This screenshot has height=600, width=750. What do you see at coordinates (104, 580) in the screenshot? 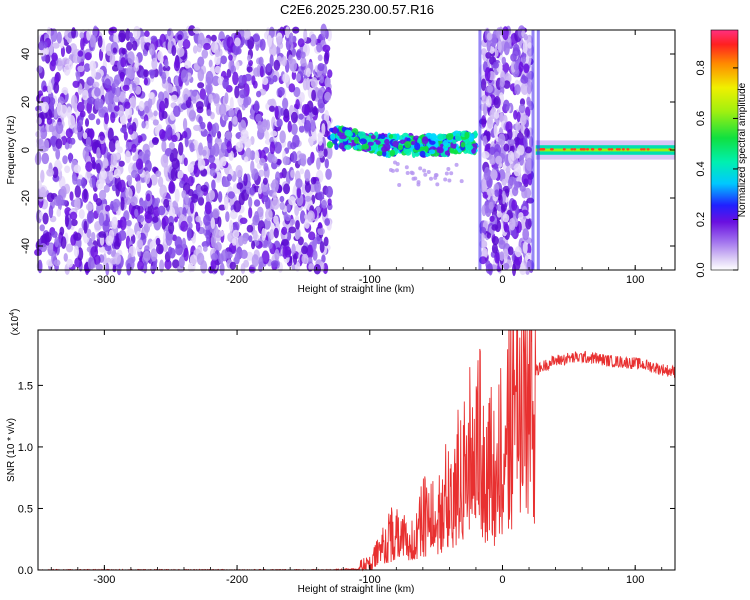
I see `x-tick-label: -300` at bounding box center [104, 580].